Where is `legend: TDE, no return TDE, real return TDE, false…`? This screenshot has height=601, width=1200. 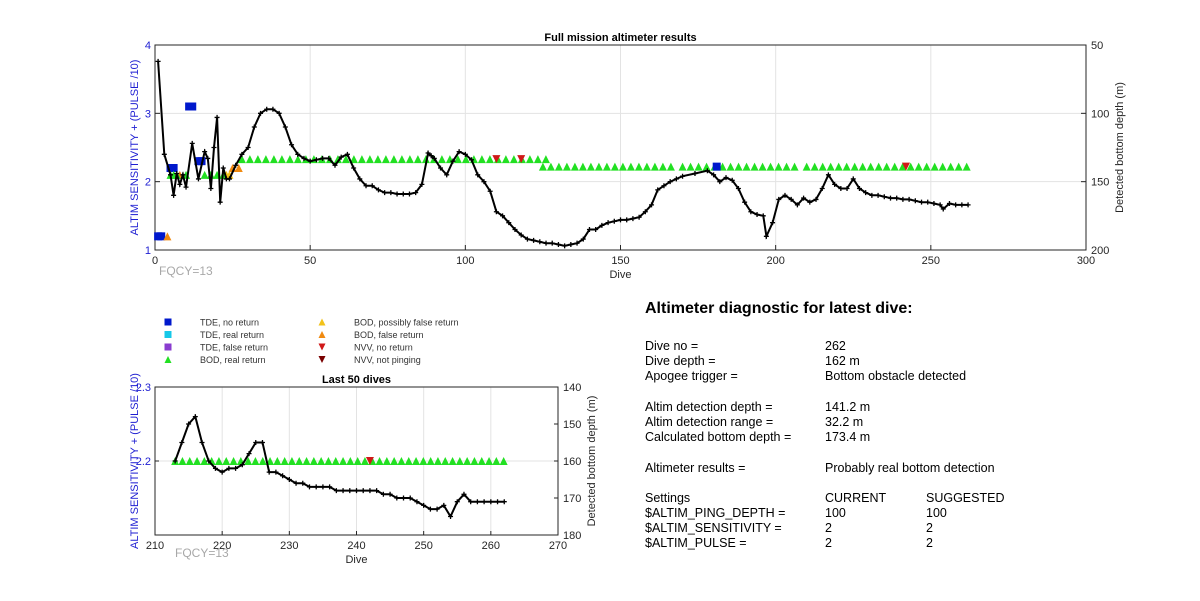
legend: TDE, no return TDE, real return TDE, false… is located at coordinates (311, 341).